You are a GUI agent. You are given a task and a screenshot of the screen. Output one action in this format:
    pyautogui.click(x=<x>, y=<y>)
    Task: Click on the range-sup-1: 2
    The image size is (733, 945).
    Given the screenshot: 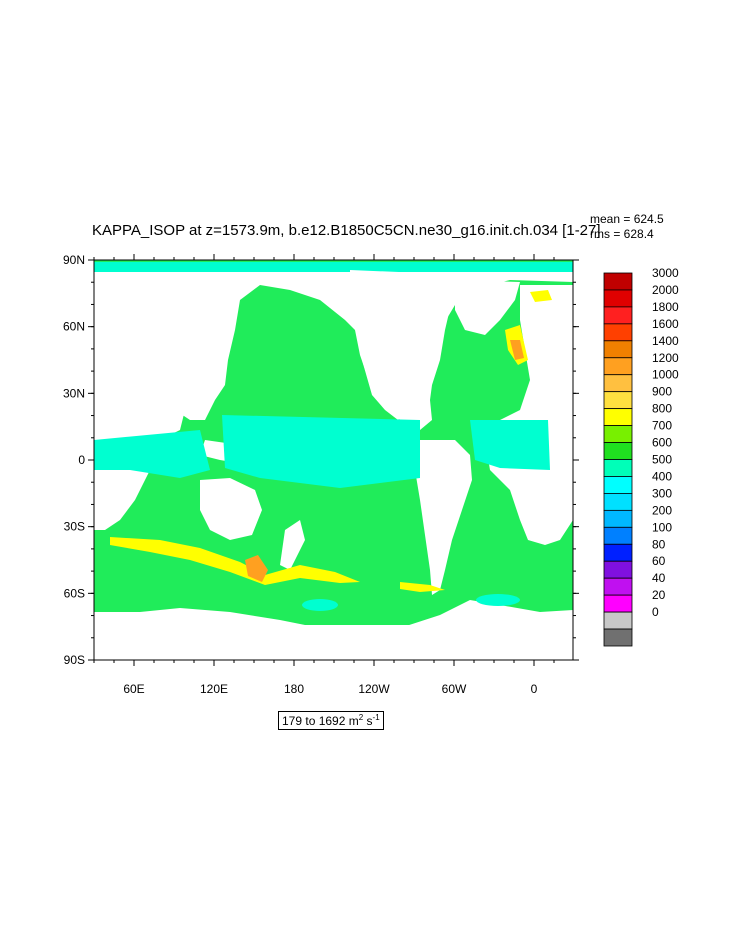 What is the action you would take?
    pyautogui.click(x=361, y=717)
    